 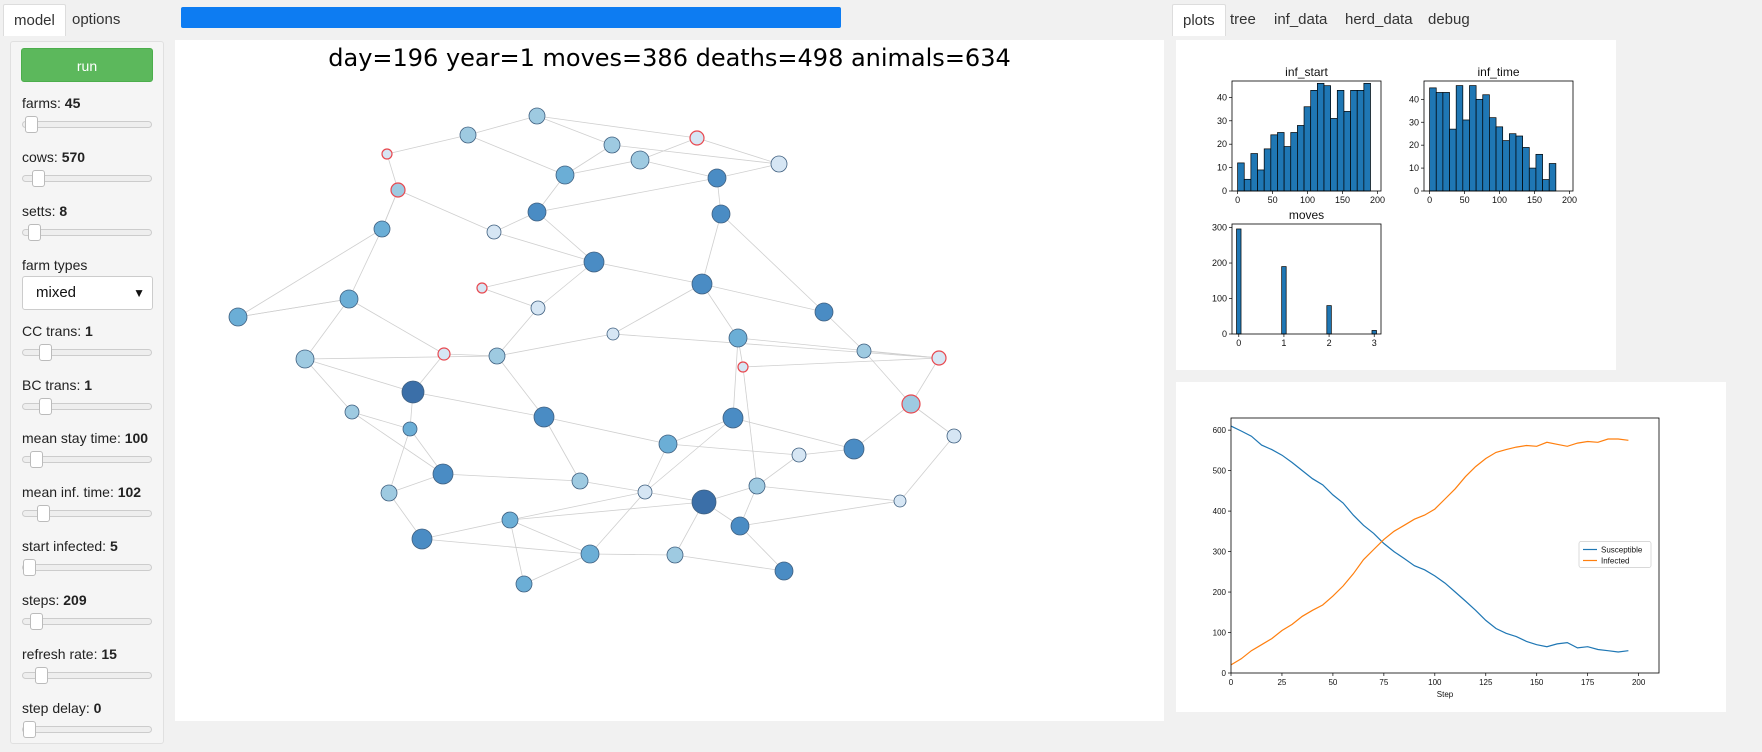 I want to click on tab-options: options, so click(x=96, y=19).